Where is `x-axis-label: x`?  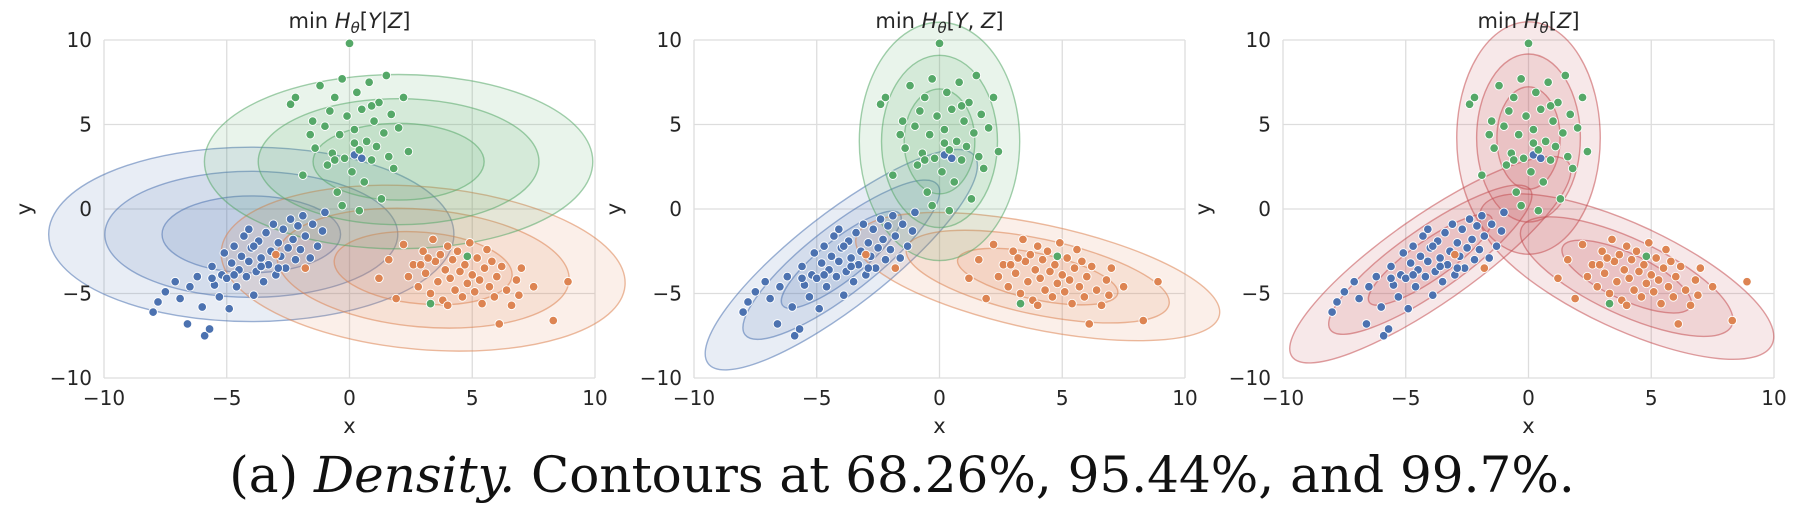 x-axis-label: x is located at coordinates (939, 426).